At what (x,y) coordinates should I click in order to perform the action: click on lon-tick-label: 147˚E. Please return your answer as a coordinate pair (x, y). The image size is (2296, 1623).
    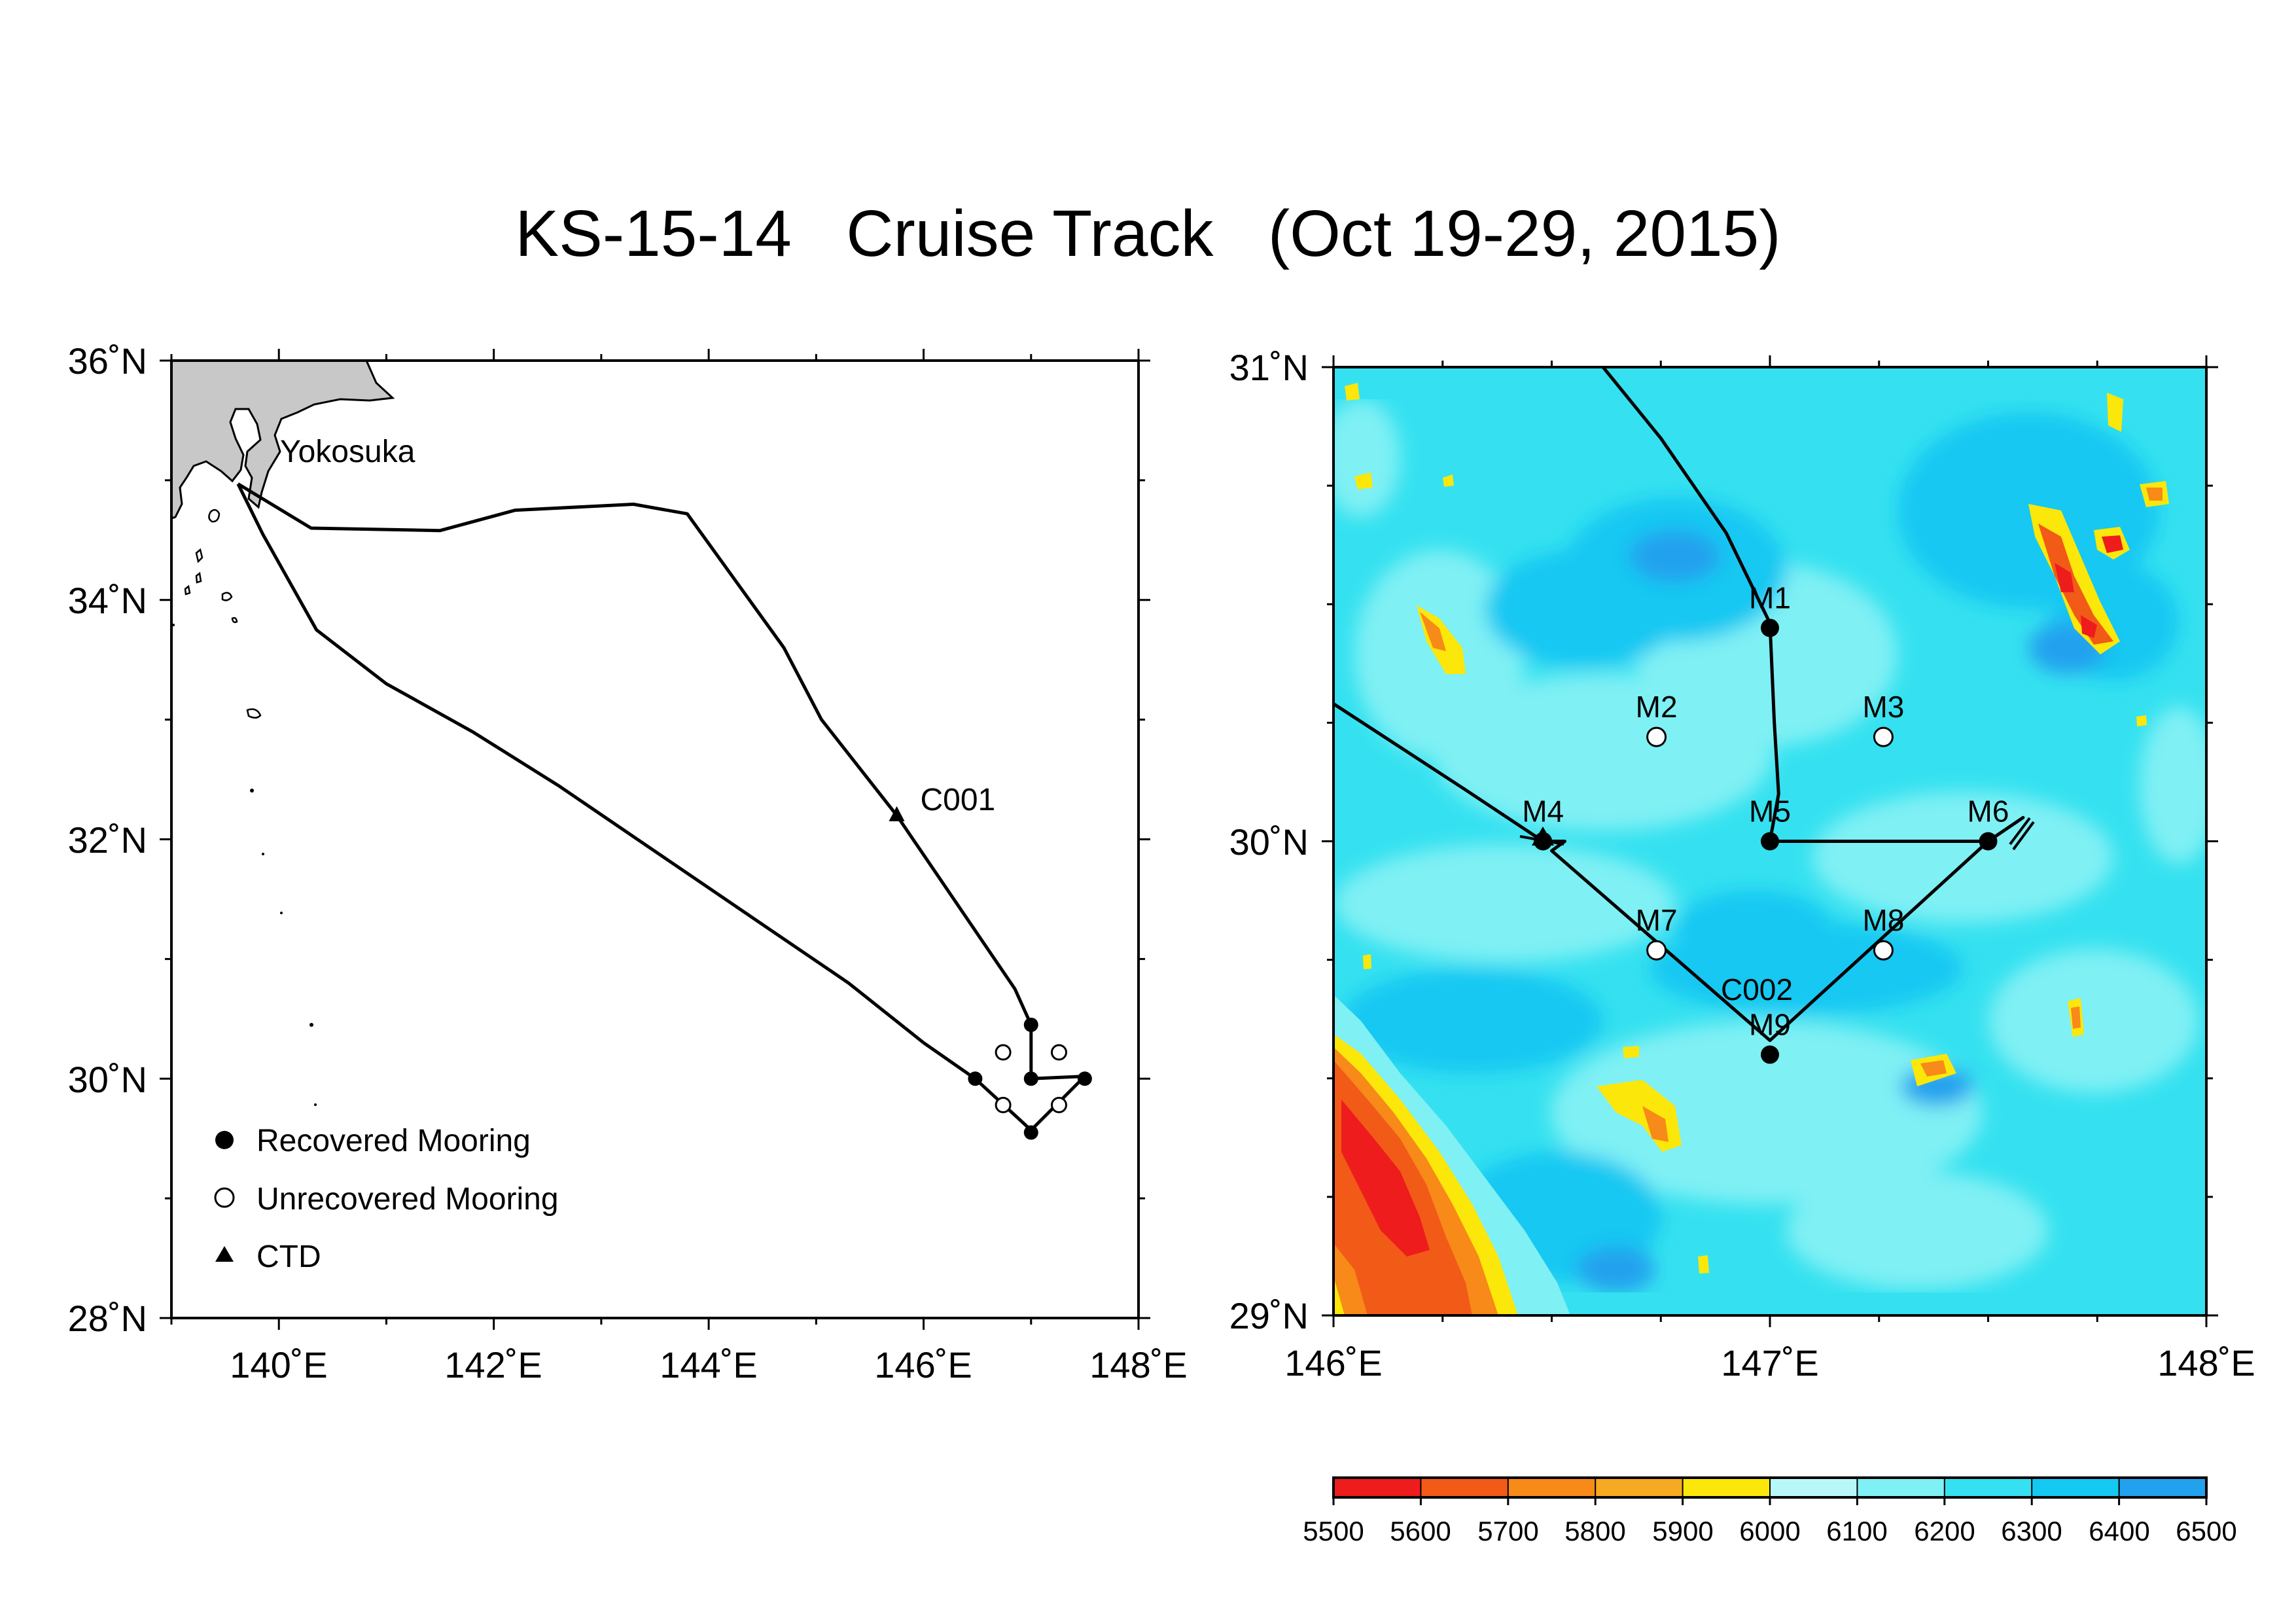
    Looking at the image, I should click on (1770, 1363).